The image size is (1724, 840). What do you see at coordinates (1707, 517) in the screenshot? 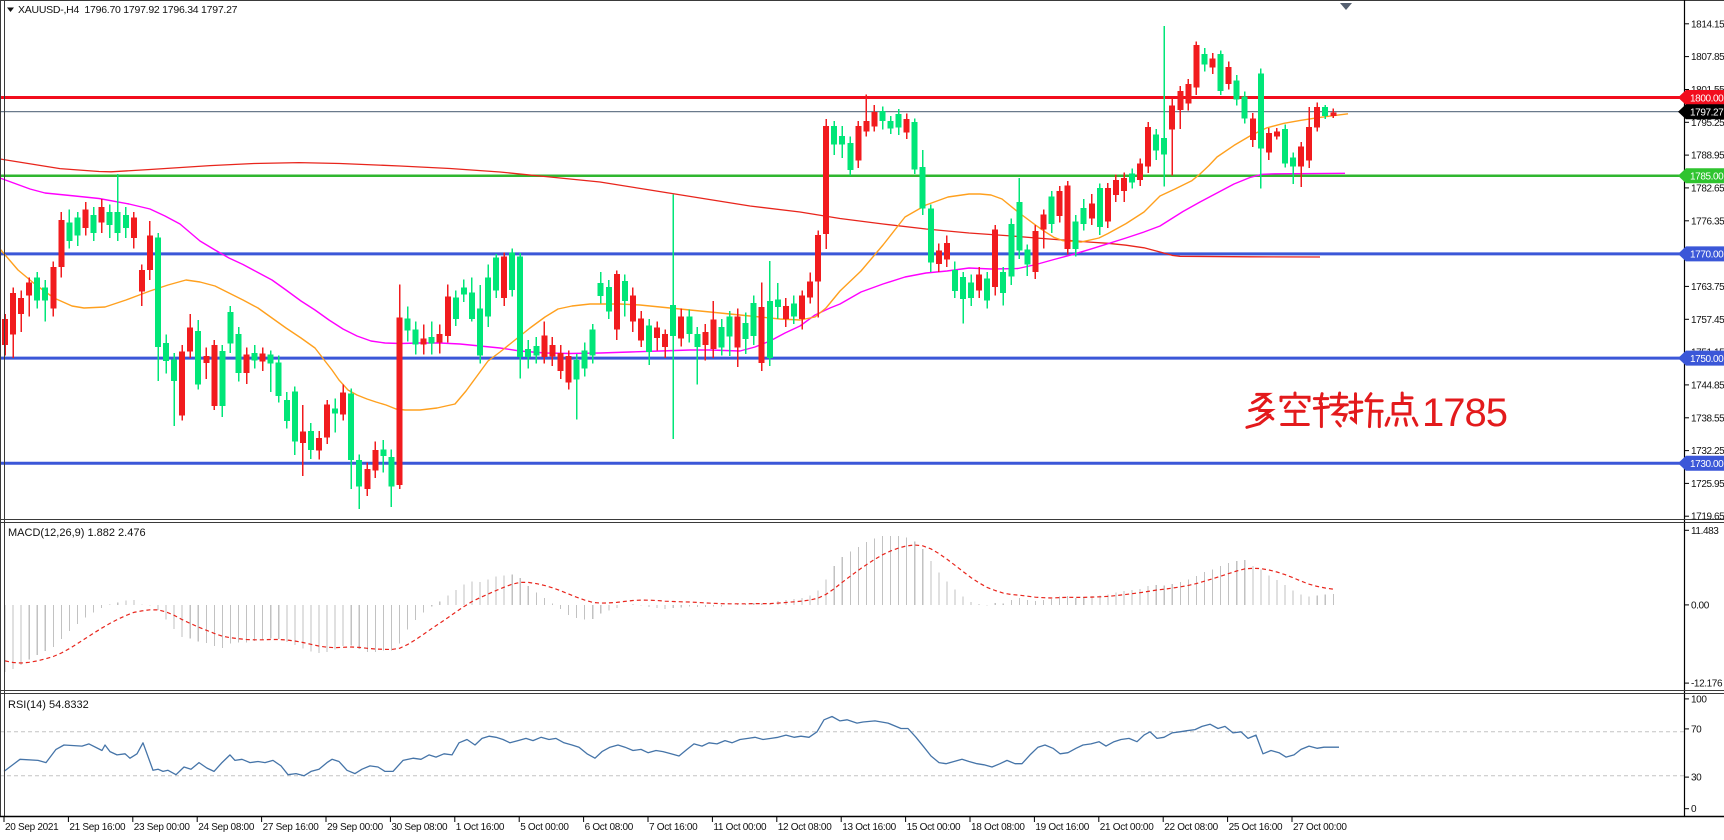
I see `svg-text: 1719.65` at bounding box center [1707, 517].